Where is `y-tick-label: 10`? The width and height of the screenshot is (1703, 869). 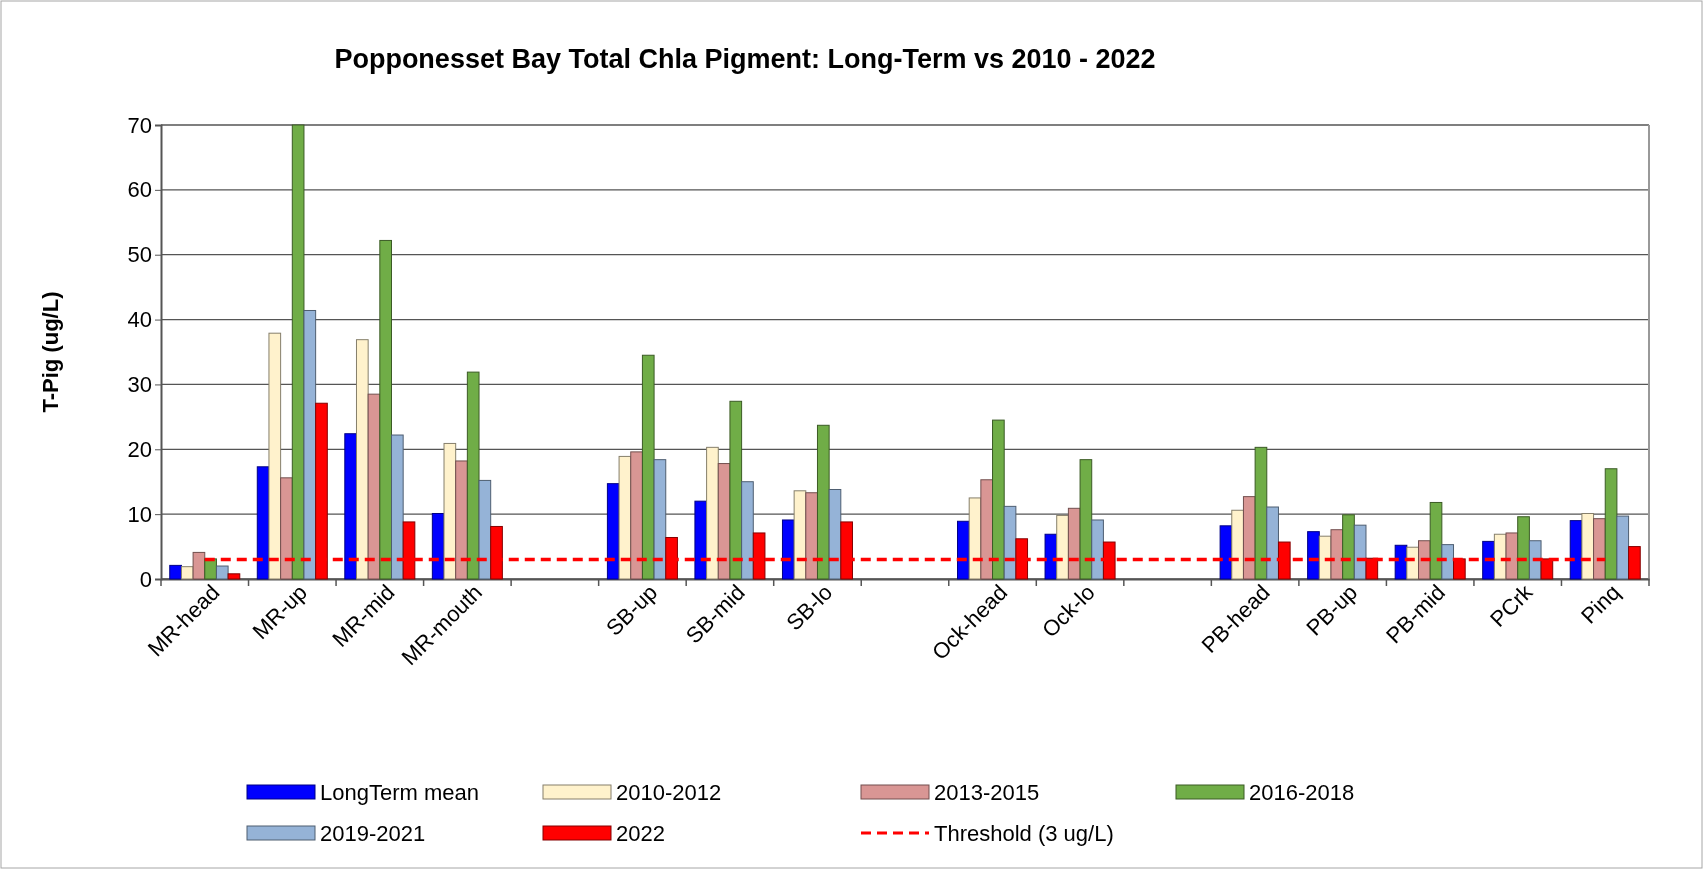 y-tick-label: 10 is located at coordinates (139, 514).